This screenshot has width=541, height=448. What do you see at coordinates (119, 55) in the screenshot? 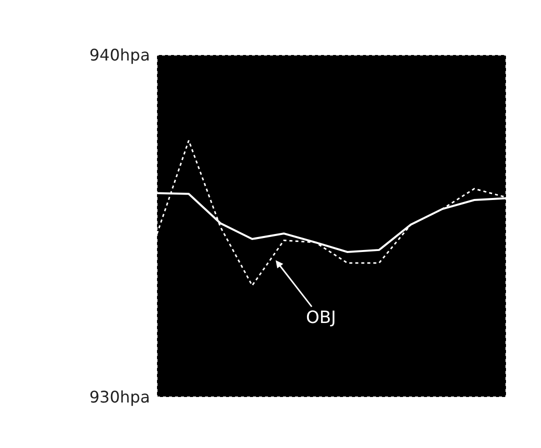
I see `y-tick-label: 940hpa` at bounding box center [119, 55].